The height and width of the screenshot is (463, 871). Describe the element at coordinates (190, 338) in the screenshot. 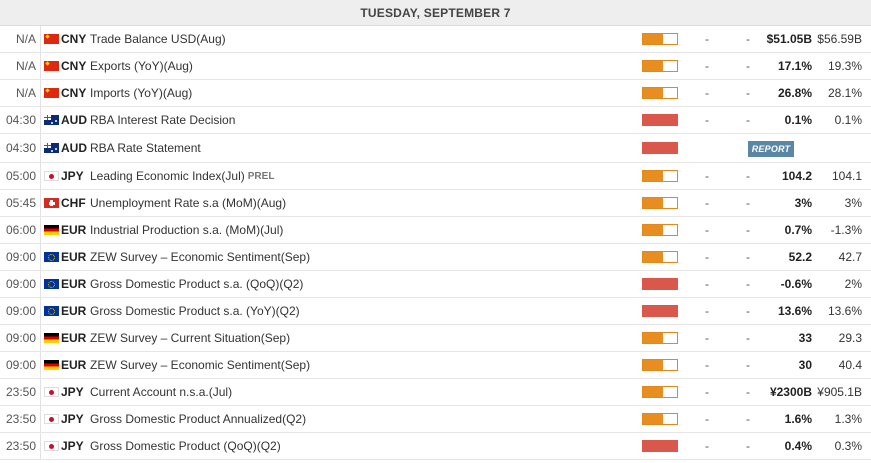

I see `event-title: ZEW Survey – Current Situation(Sep)` at that location.